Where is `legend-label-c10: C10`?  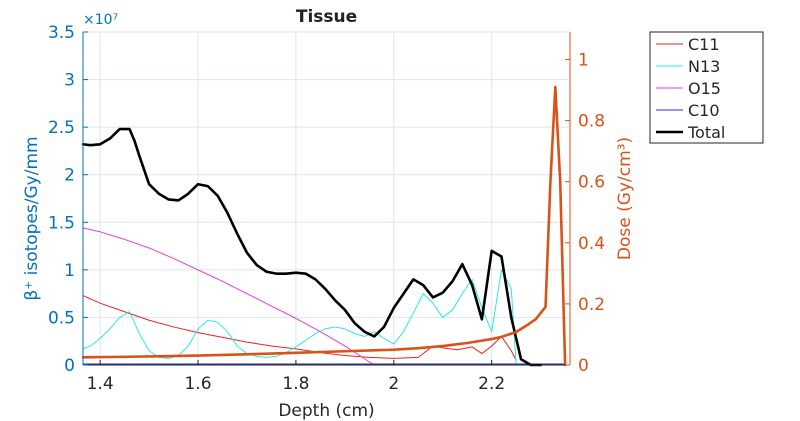 legend-label-c10: C10 is located at coordinates (704, 110).